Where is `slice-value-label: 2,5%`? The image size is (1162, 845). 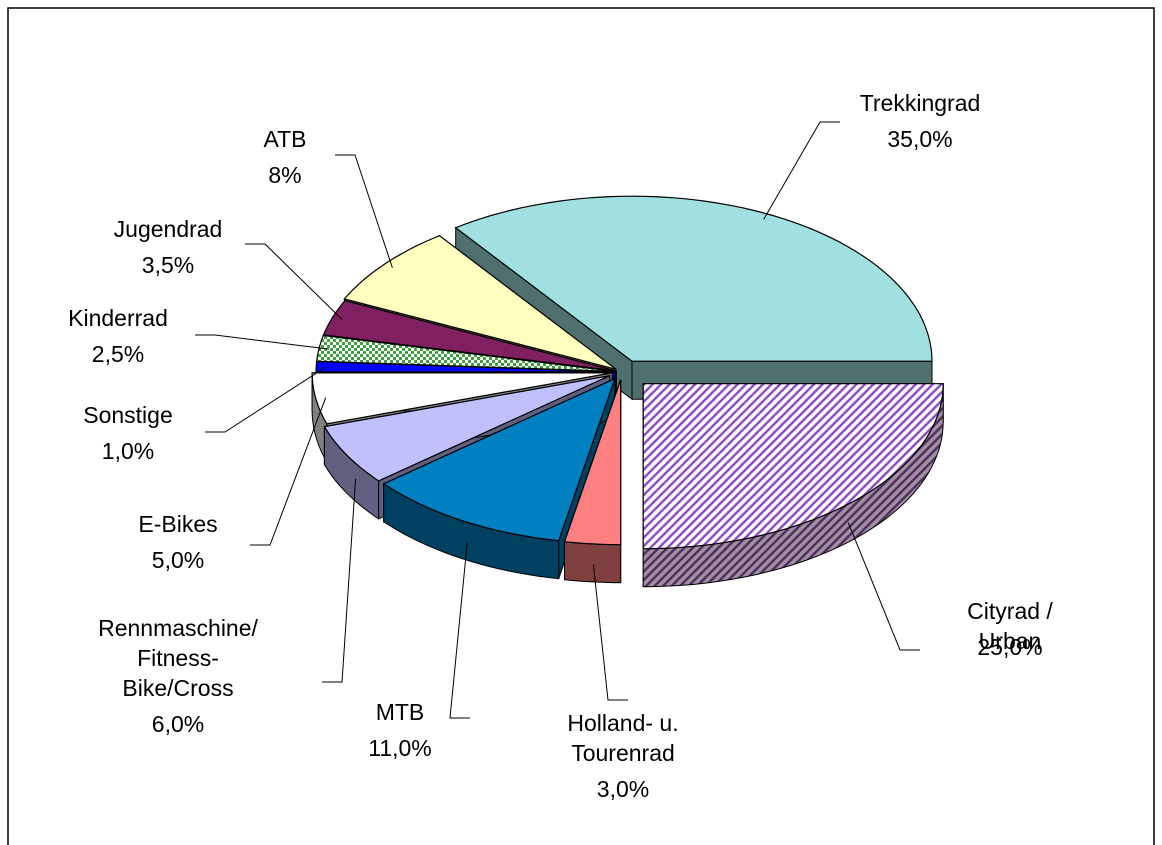
slice-value-label: 2,5% is located at coordinates (118, 354).